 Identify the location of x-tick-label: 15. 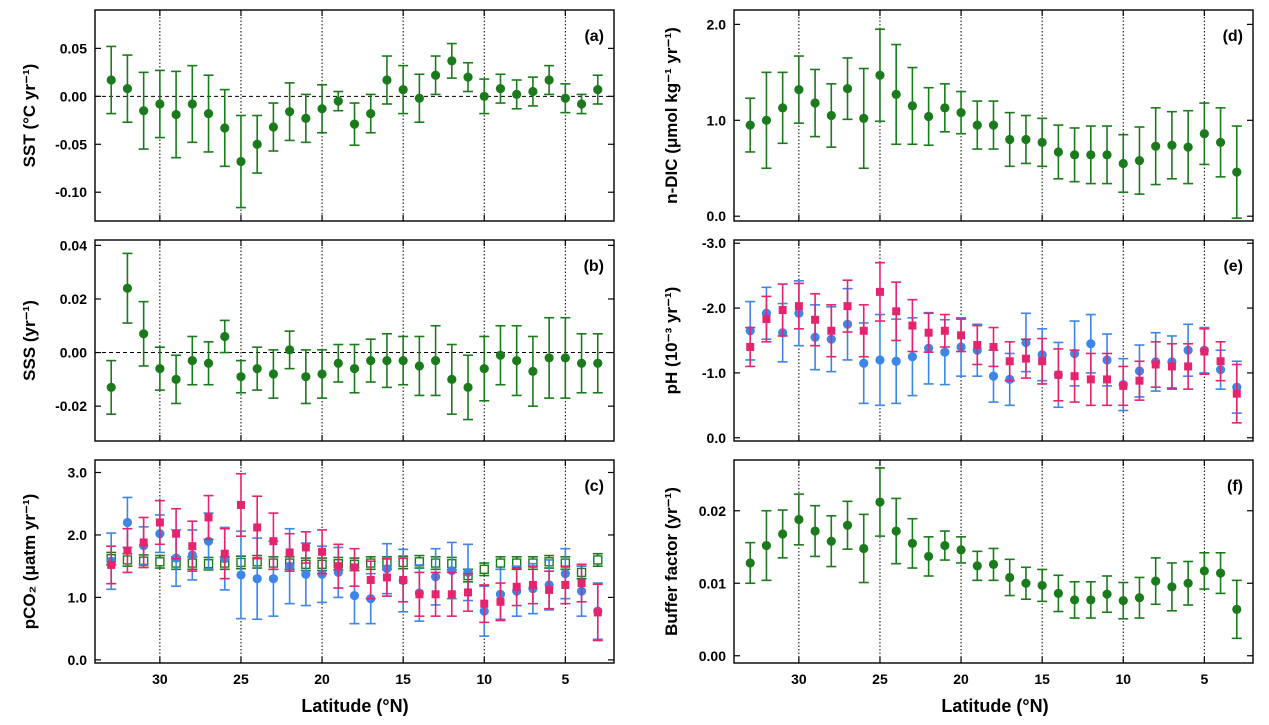
(1042, 679).